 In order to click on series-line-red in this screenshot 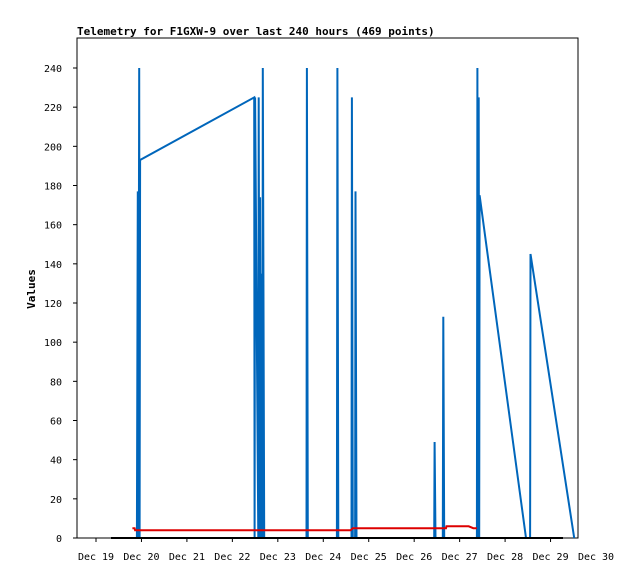, I will do `click(304, 528)`.